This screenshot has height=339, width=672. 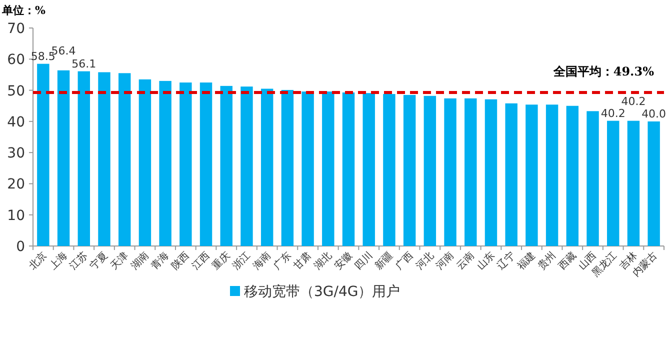 What do you see at coordinates (160, 261) in the screenshot?
I see `x-tick-label: 青海` at bounding box center [160, 261].